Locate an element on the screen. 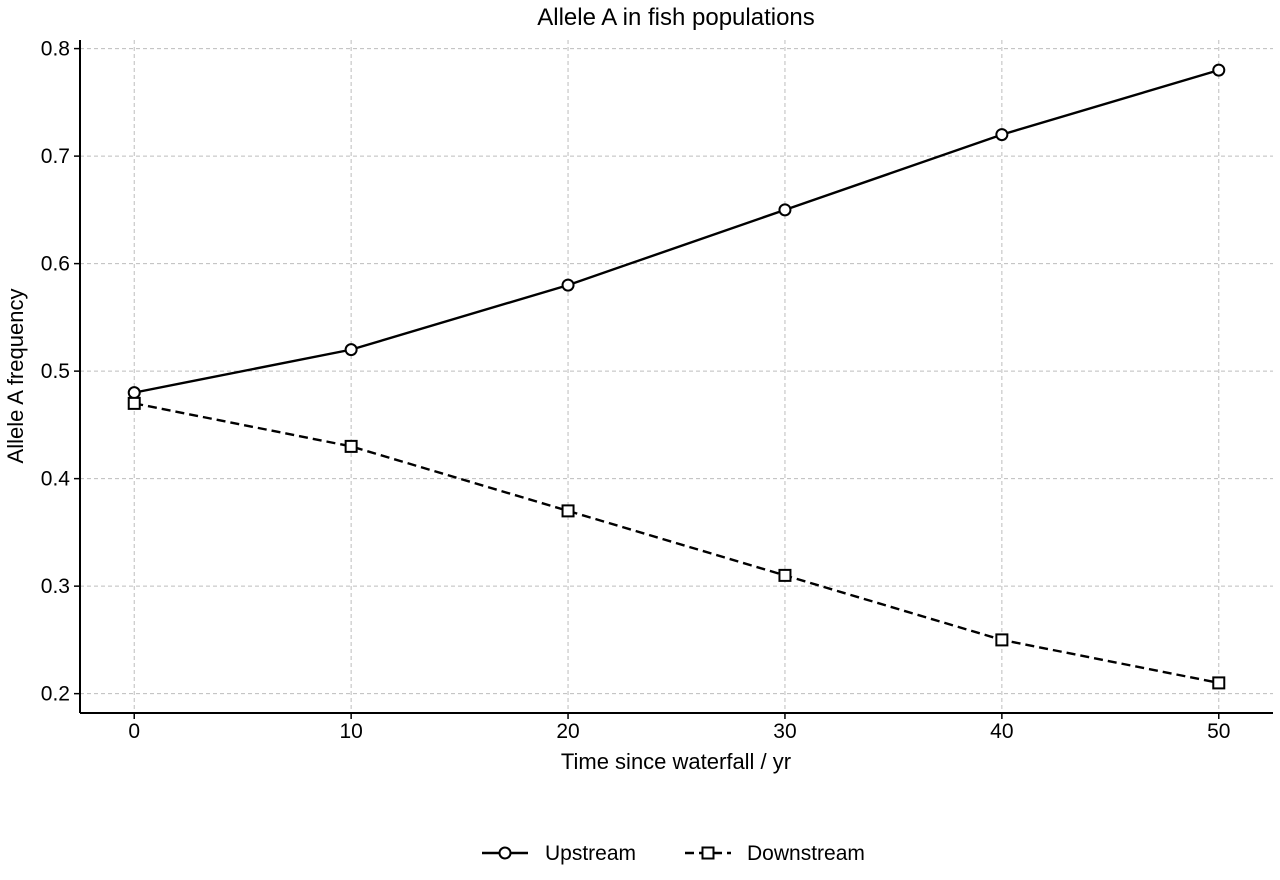 This screenshot has height=880, width=1280. y-tick-label: 0.8 is located at coordinates (55, 49).